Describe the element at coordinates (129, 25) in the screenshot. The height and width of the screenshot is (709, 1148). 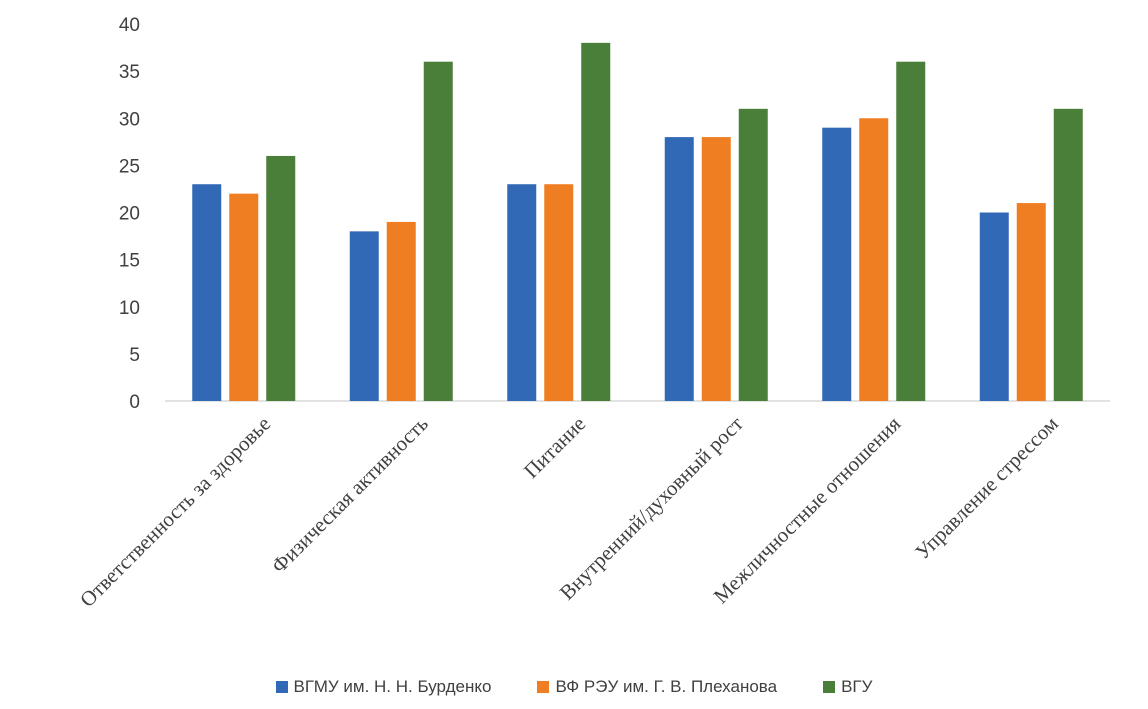
I see `y-tick-label: 40` at that location.